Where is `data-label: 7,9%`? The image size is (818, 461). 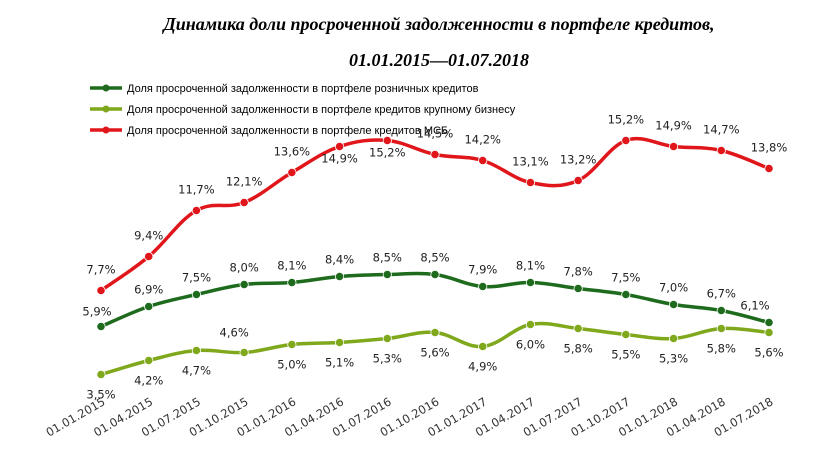
data-label: 7,9% is located at coordinates (482, 270).